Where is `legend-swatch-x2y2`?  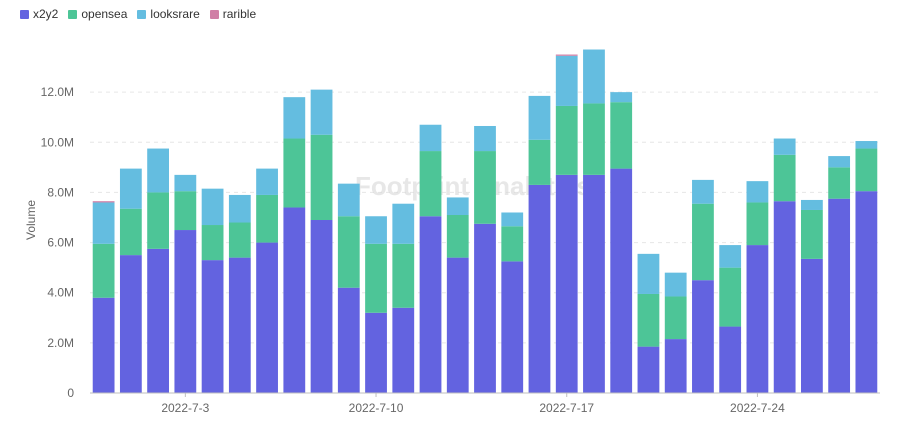 legend-swatch-x2y2 is located at coordinates (24, 14).